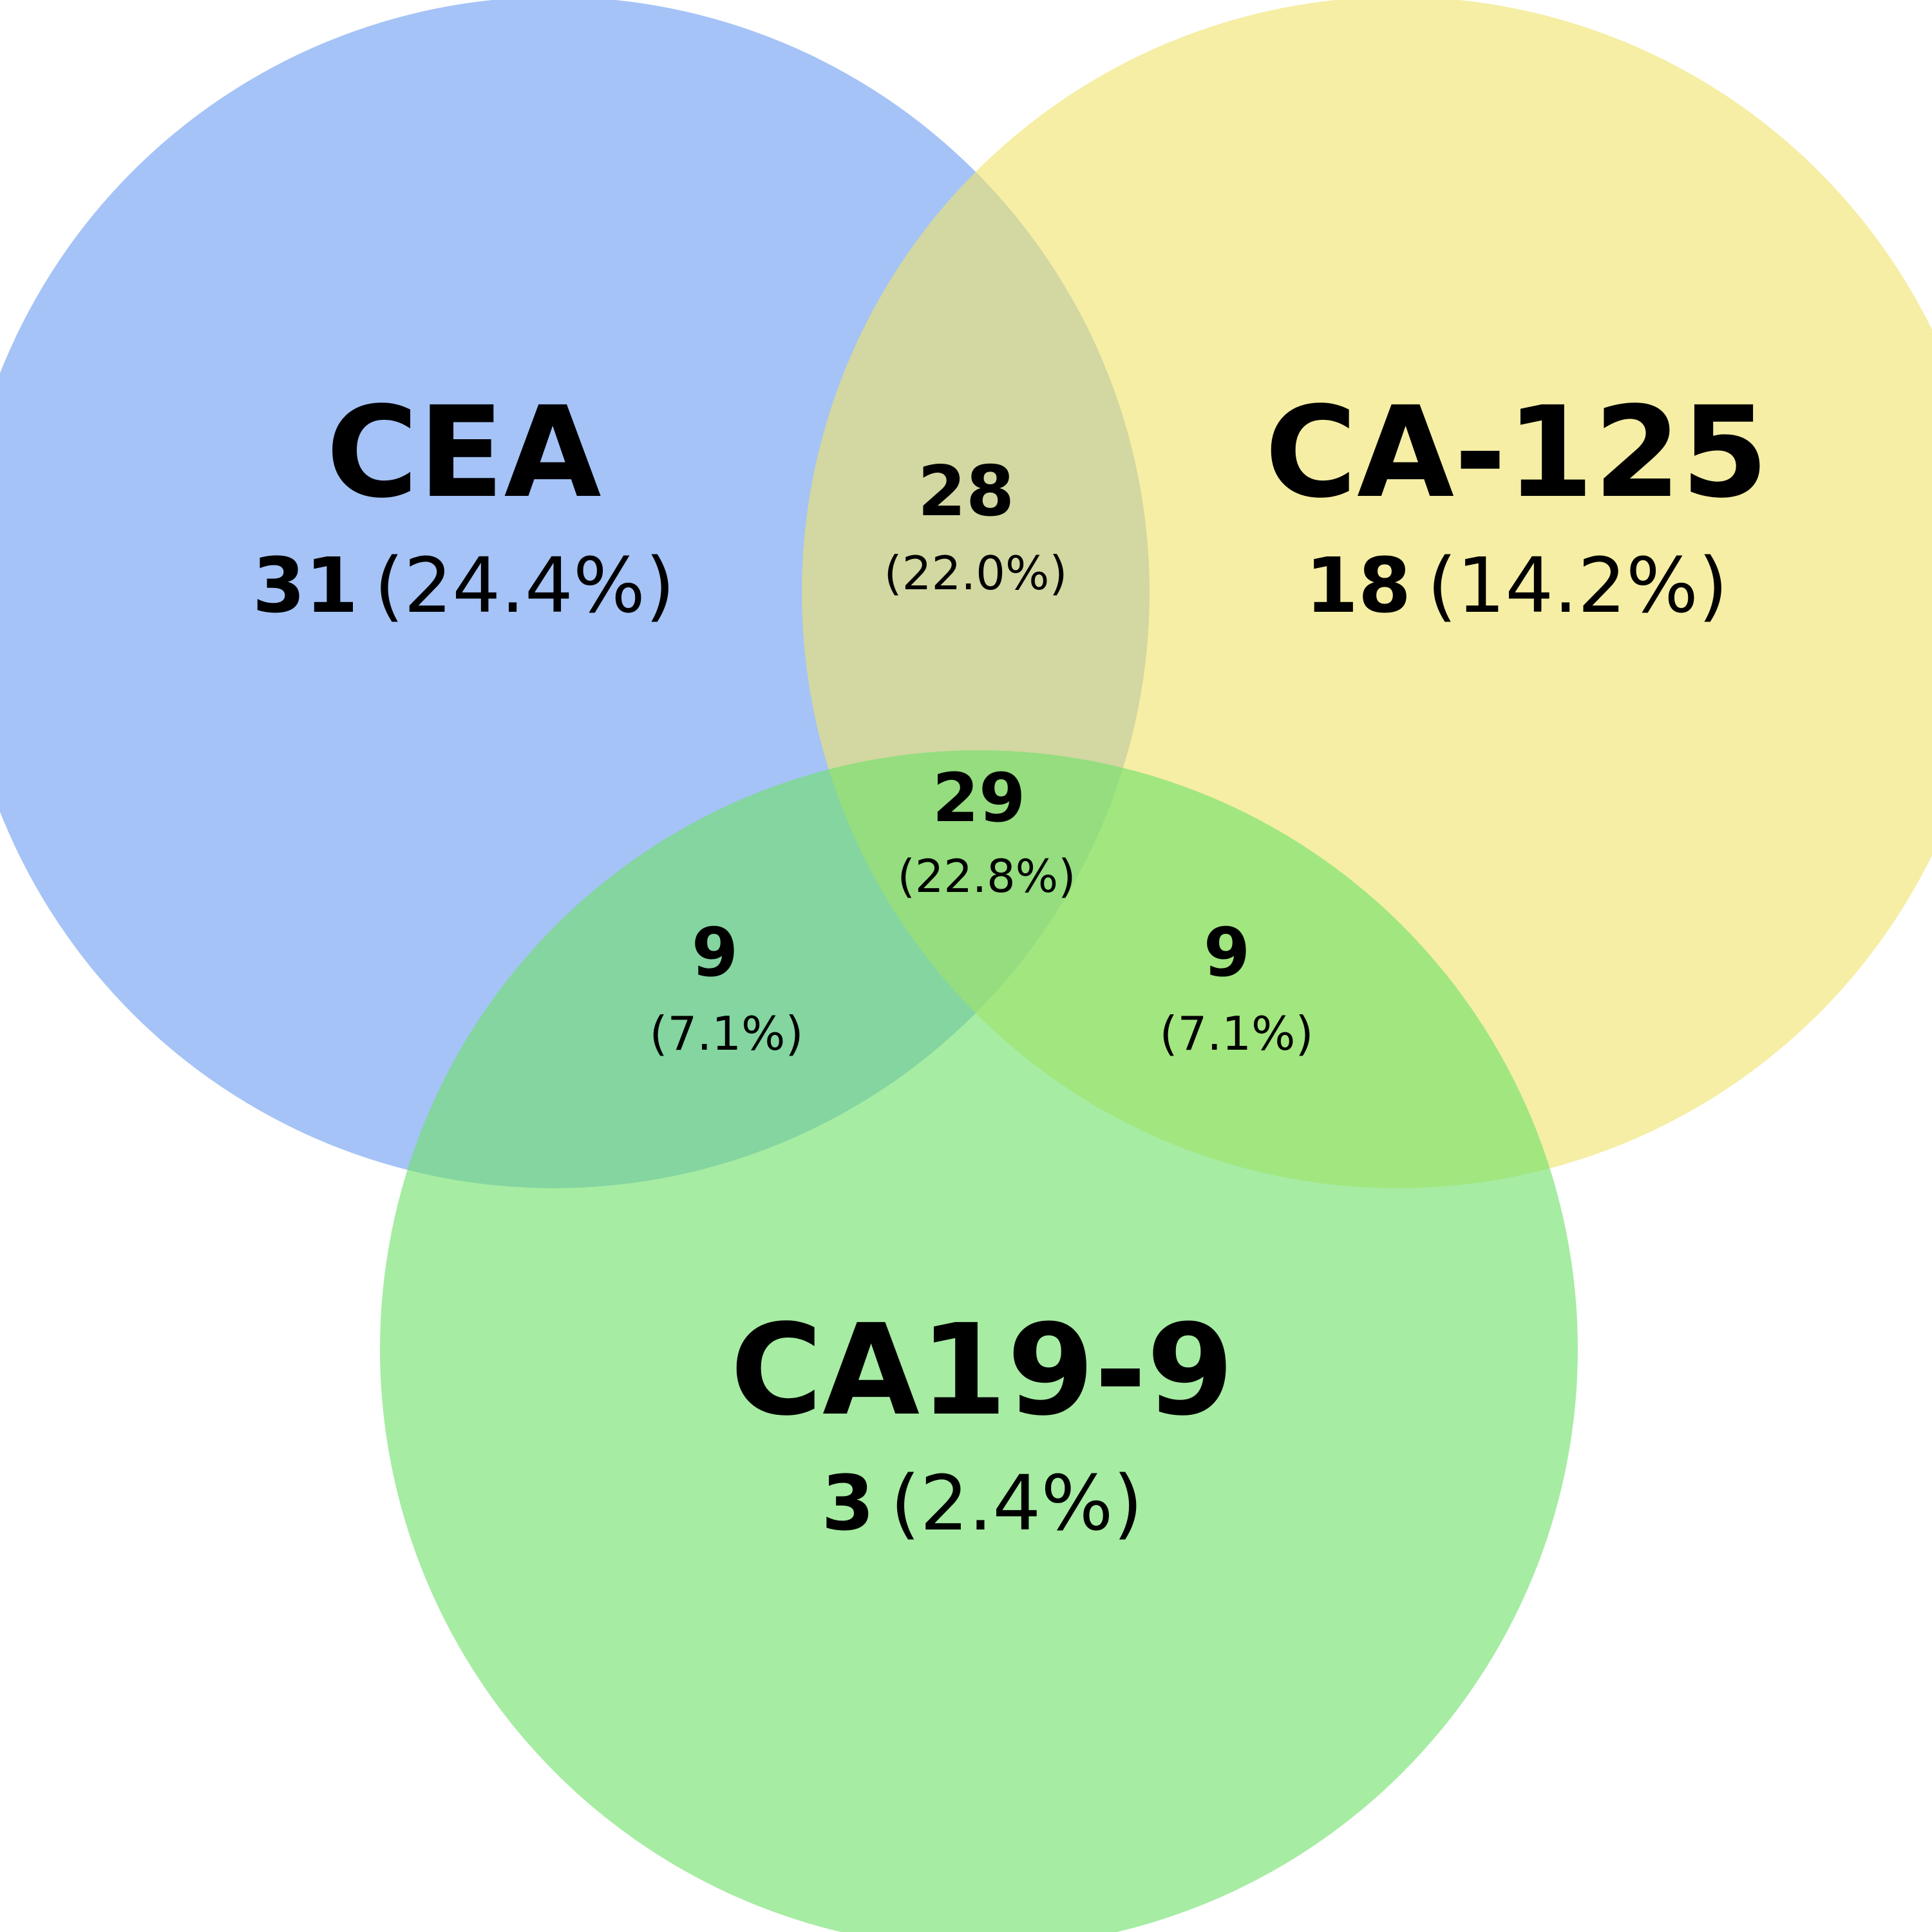 The height and width of the screenshot is (1932, 1932). Describe the element at coordinates (1017, 1504) in the screenshot. I see `ca199-percent: (2.4%)` at that location.